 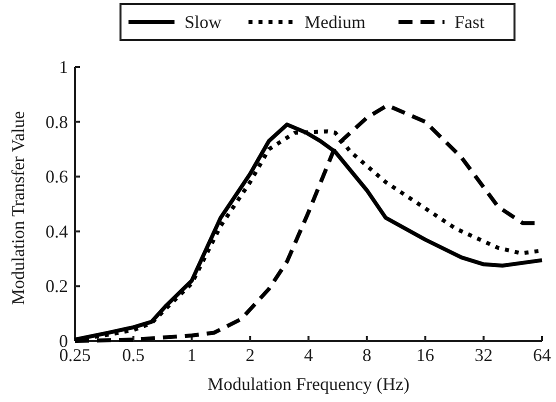 What do you see at coordinates (250, 355) in the screenshot?
I see `x-tick-label: 2` at bounding box center [250, 355].